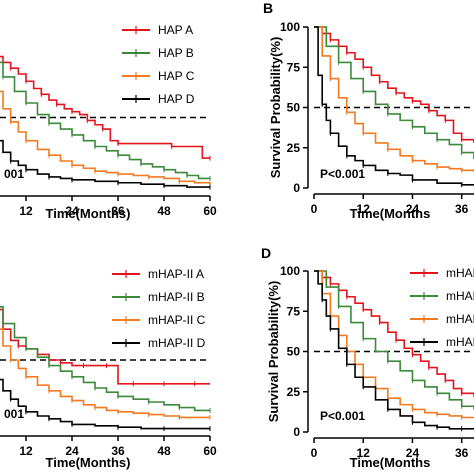  Describe the element at coordinates (105, 346) in the screenshot. I see `series-line-mhap-ii-a` at that location.